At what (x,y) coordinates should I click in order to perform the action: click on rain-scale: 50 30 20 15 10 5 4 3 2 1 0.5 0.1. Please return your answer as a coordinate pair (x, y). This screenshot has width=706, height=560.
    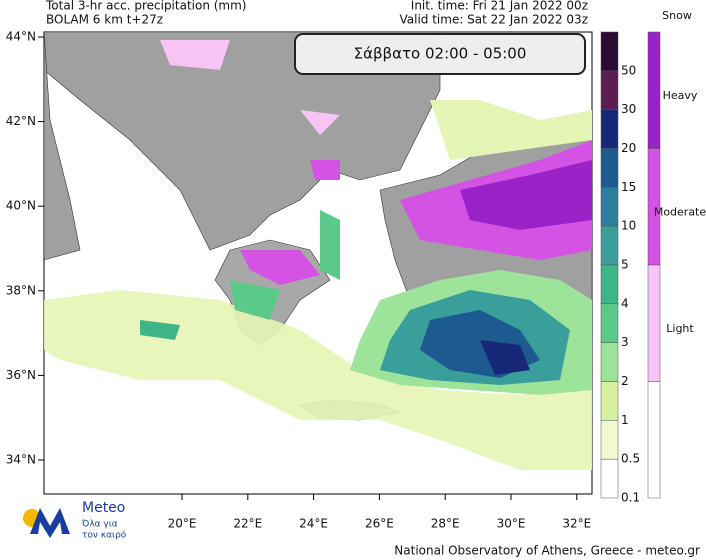
    Looking at the image, I should click on (620, 268).